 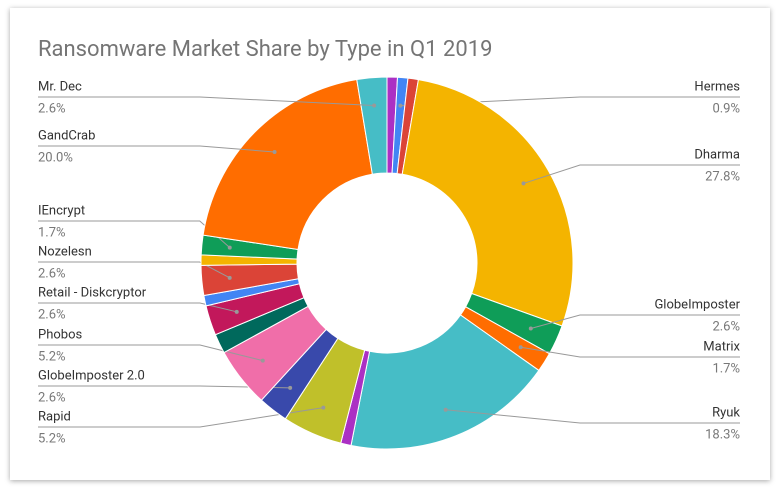 What do you see at coordinates (61, 210) in the screenshot?
I see `slice-label: IEncrypt` at bounding box center [61, 210].